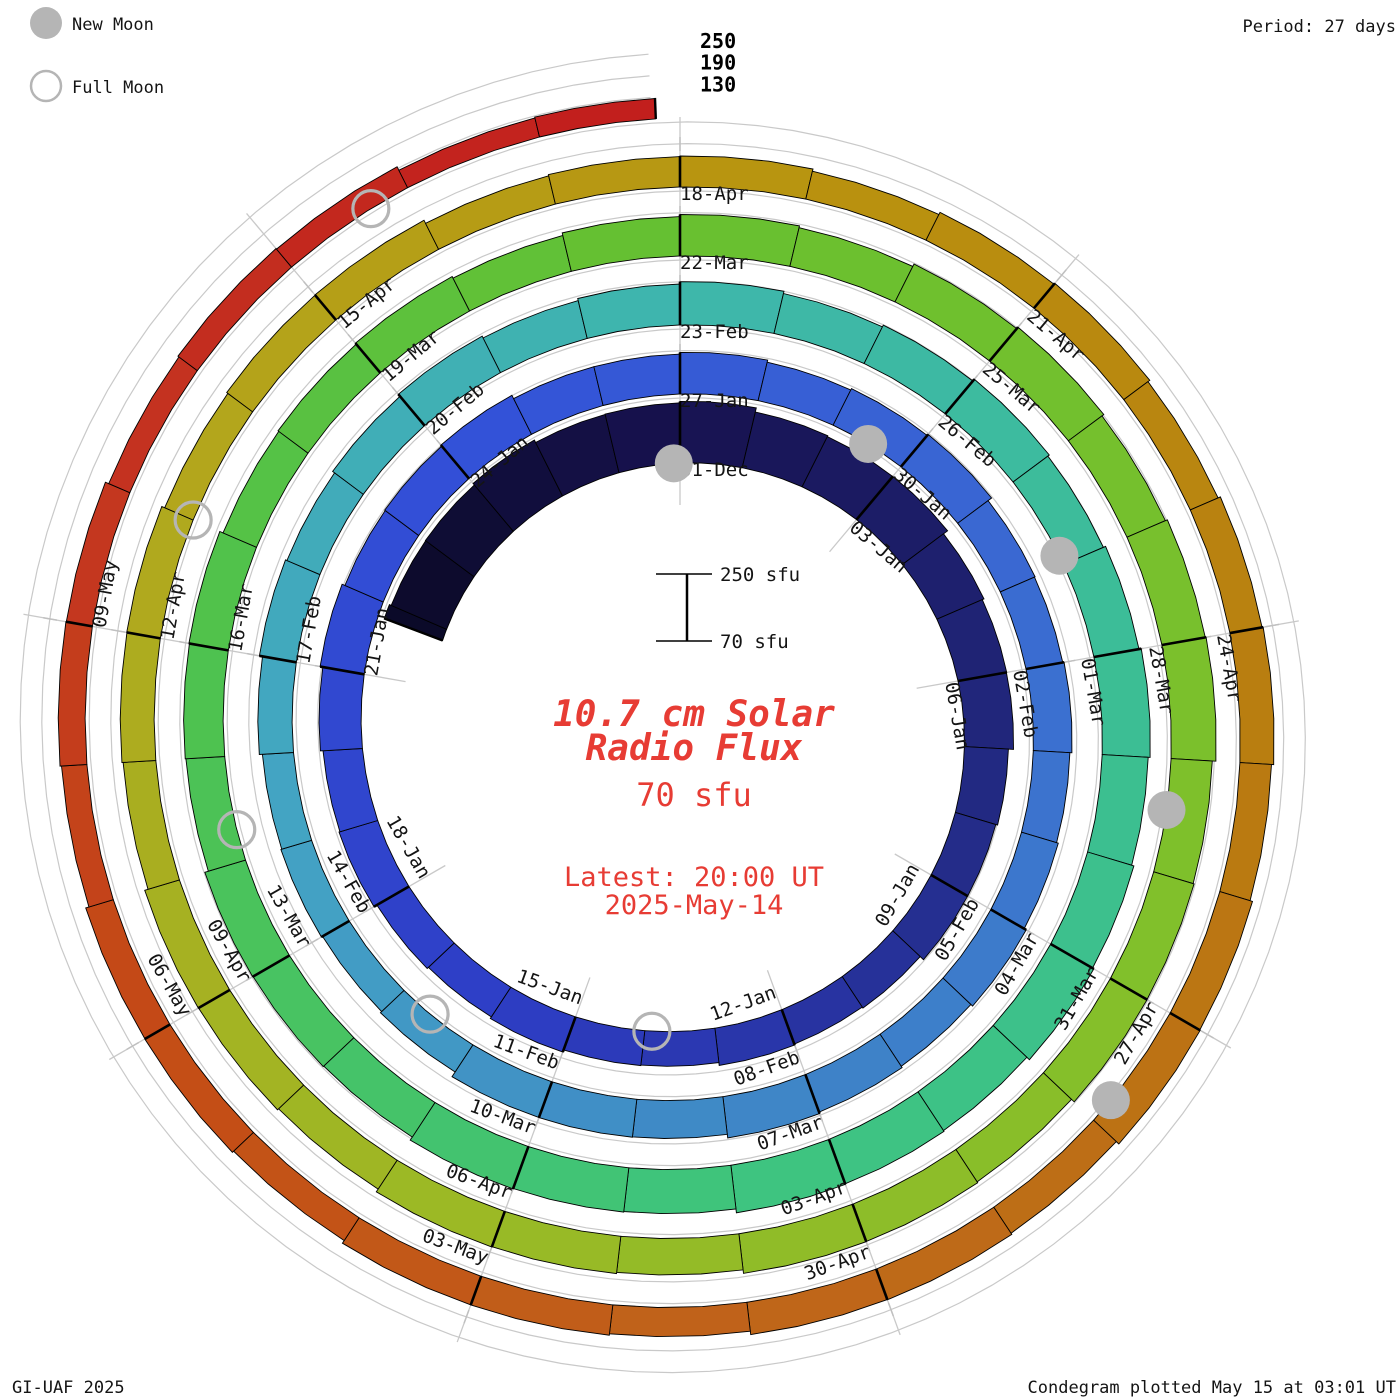 Image resolution: width=1400 pixels, height=1400 pixels. I want to click on radial-scale-label-130: 130, so click(718, 84).